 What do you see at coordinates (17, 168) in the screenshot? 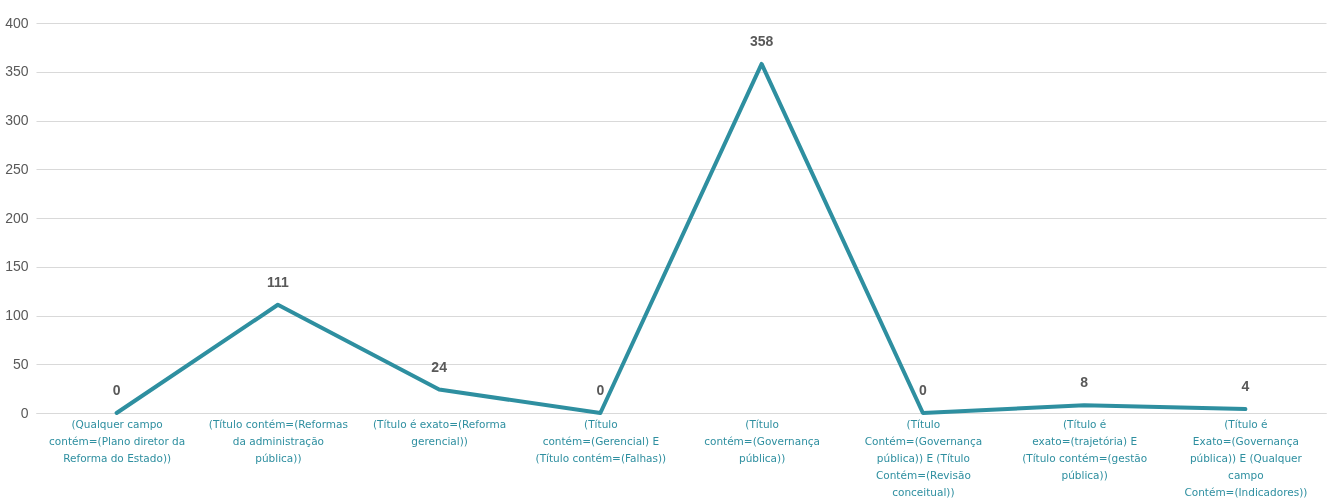
I see `y-tick-label: 250` at bounding box center [17, 168].